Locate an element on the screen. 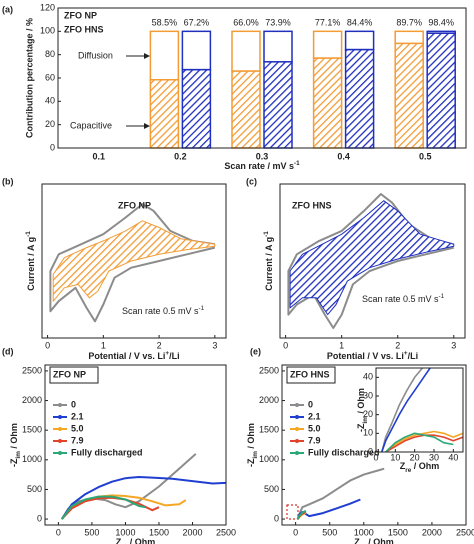 This screenshot has height=544, width=474. y-tick-label: 60 is located at coordinates (50, 77).